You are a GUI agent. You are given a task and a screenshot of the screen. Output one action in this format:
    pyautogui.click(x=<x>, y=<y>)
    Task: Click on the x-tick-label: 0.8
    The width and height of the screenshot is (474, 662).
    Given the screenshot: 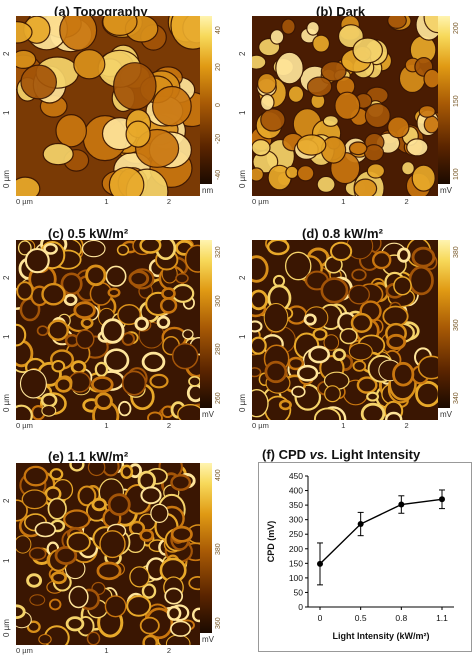 What is the action you would take?
    pyautogui.click(x=401, y=618)
    